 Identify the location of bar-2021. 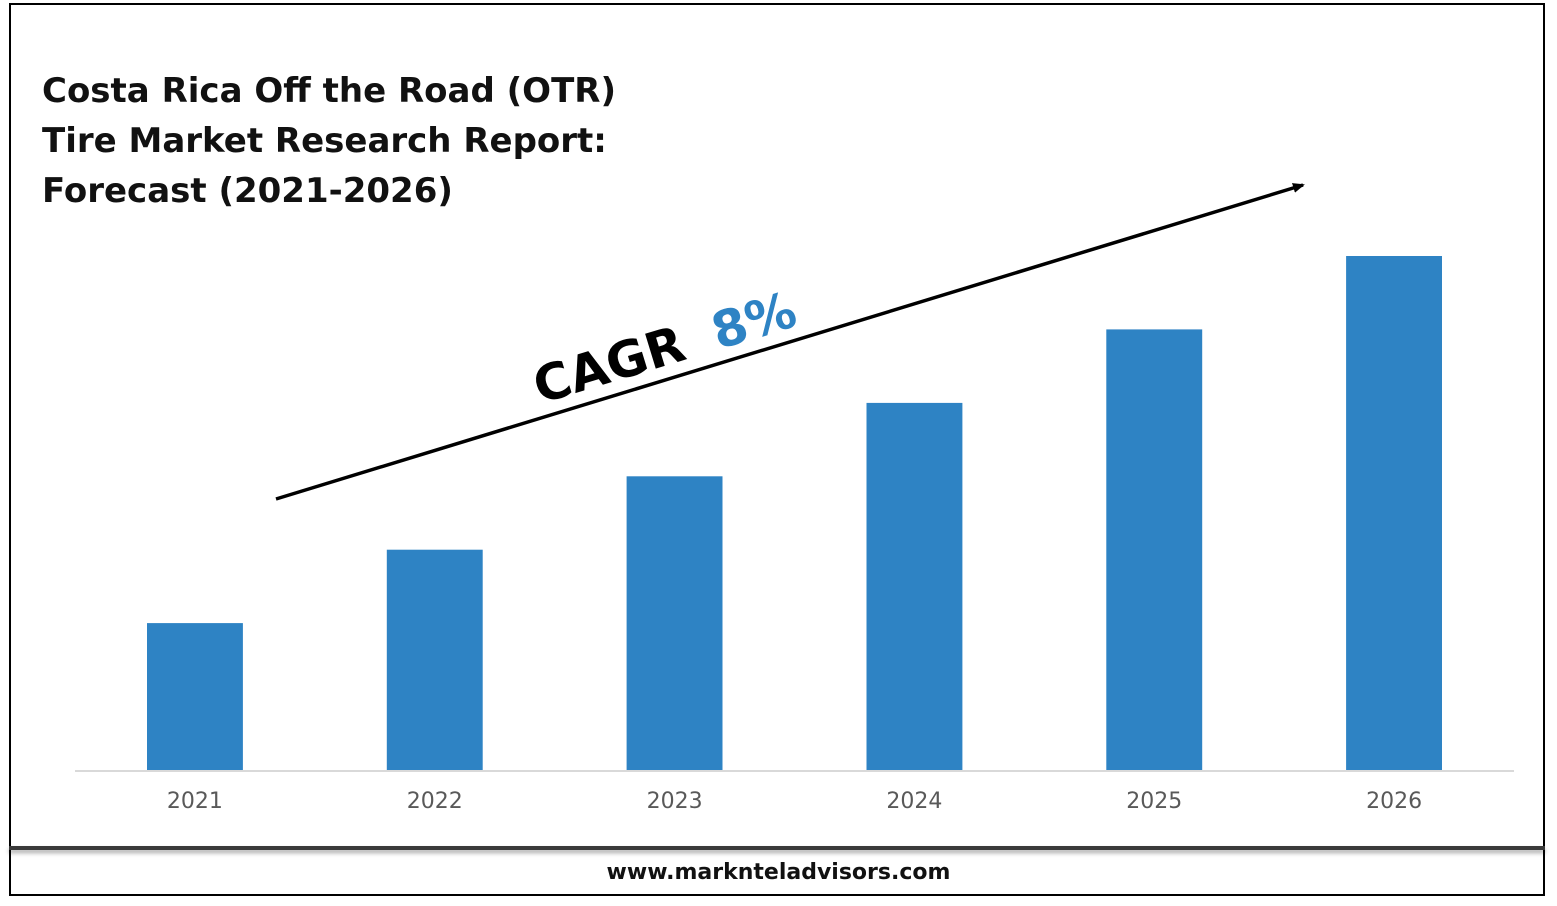
(195, 696).